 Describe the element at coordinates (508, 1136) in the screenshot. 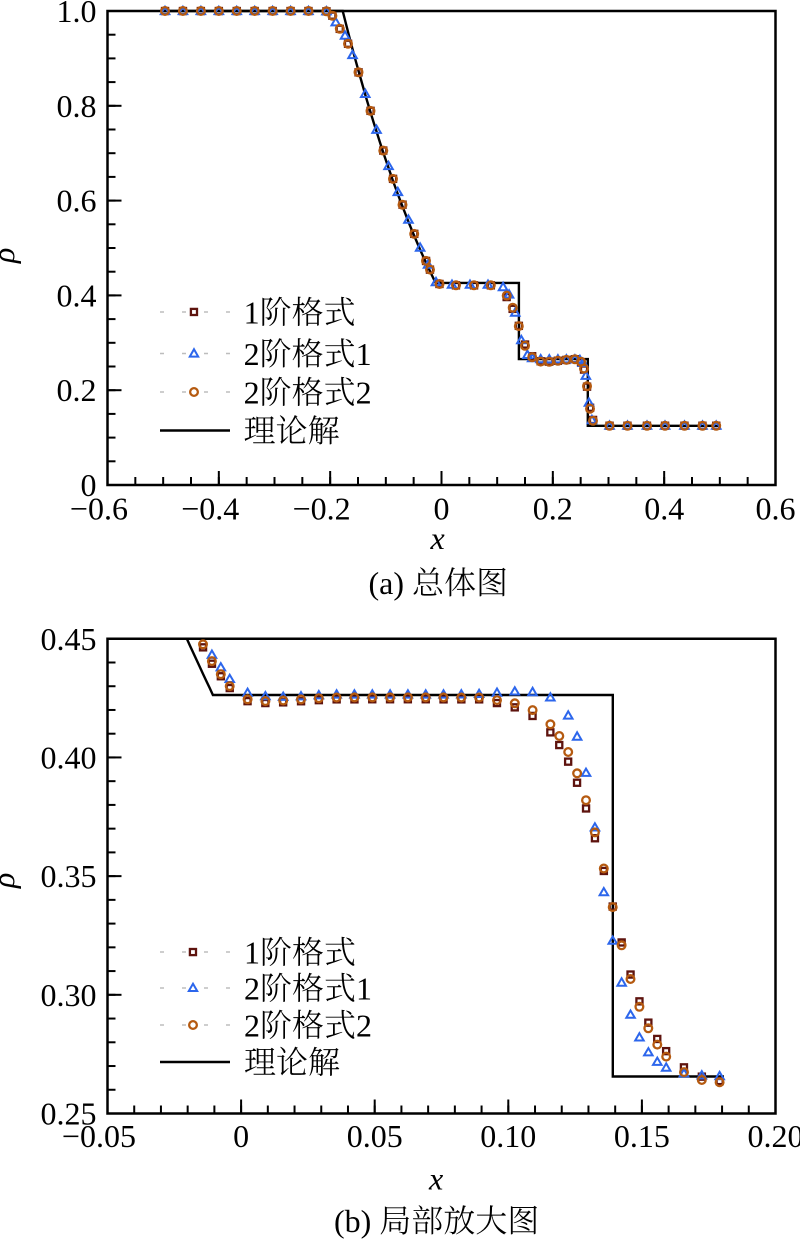

I see `svg-text: 0.10` at that location.